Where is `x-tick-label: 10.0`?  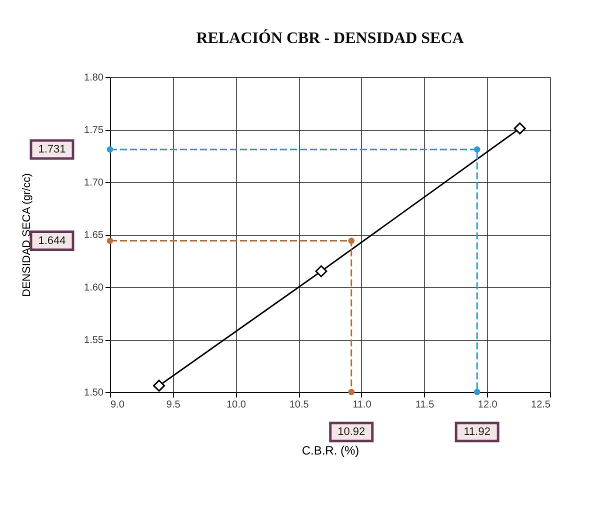
x-tick-label: 10.0 is located at coordinates (236, 405).